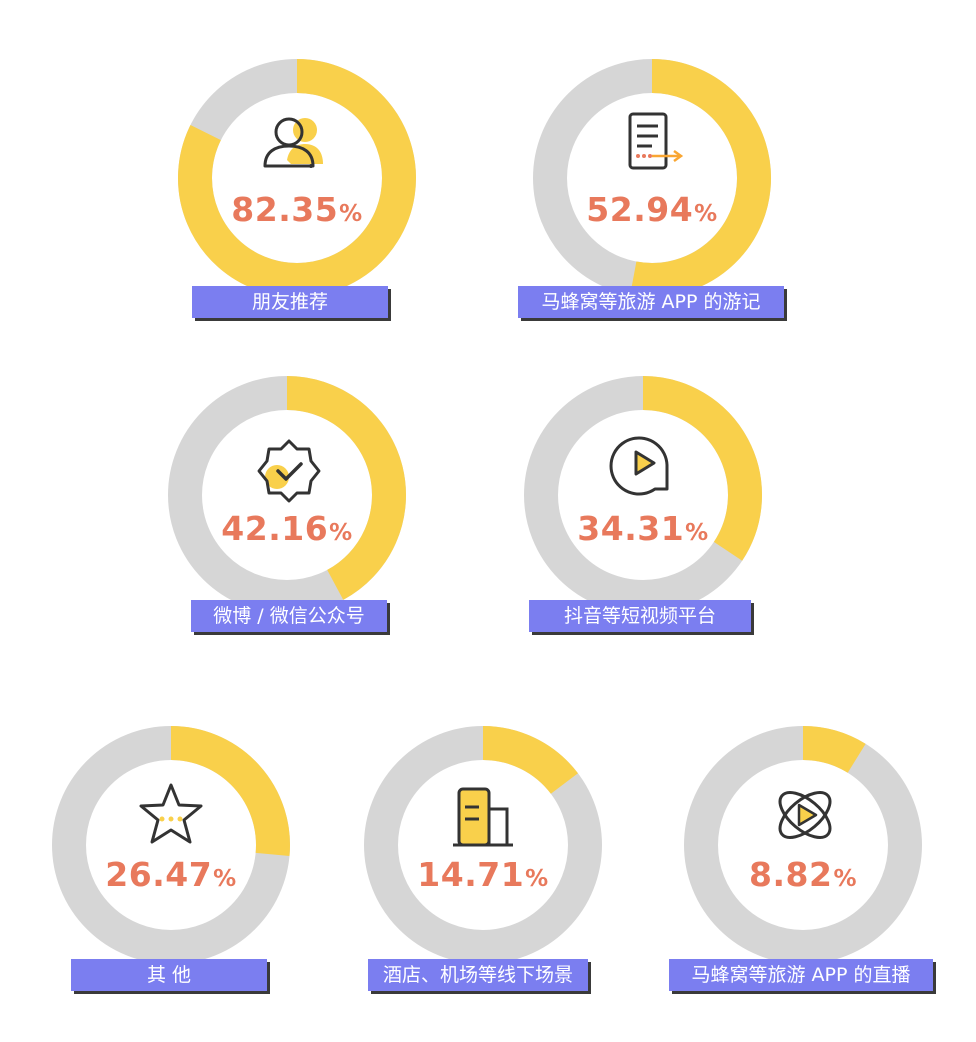  I want to click on live-orbit-icon, so click(805, 817).